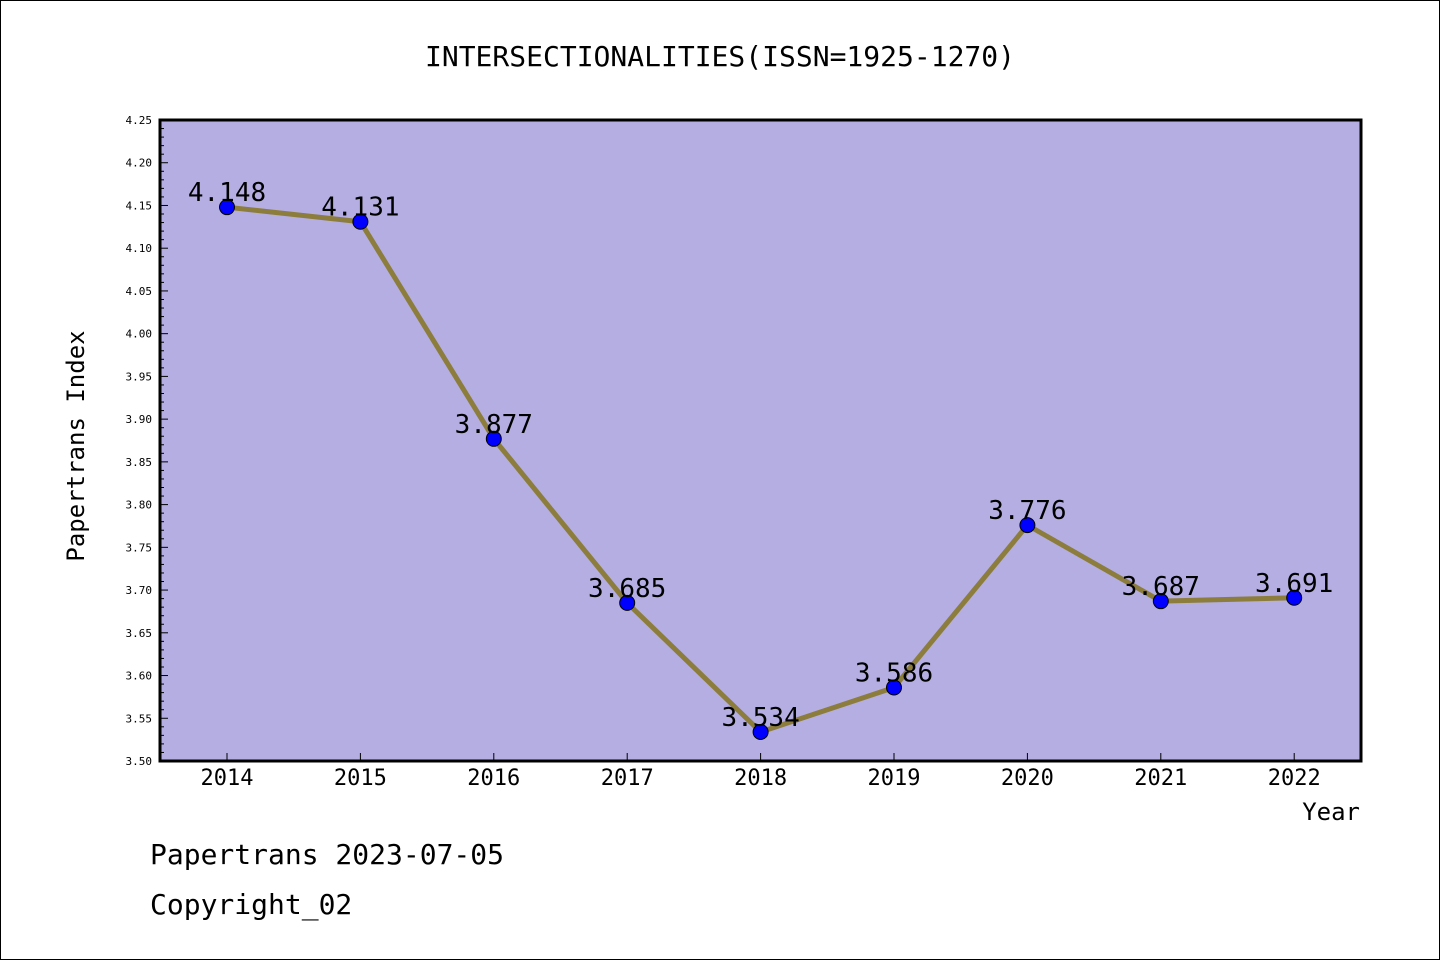 Image resolution: width=1440 pixels, height=960 pixels. I want to click on x-axis-label: Year, so click(1331, 812).